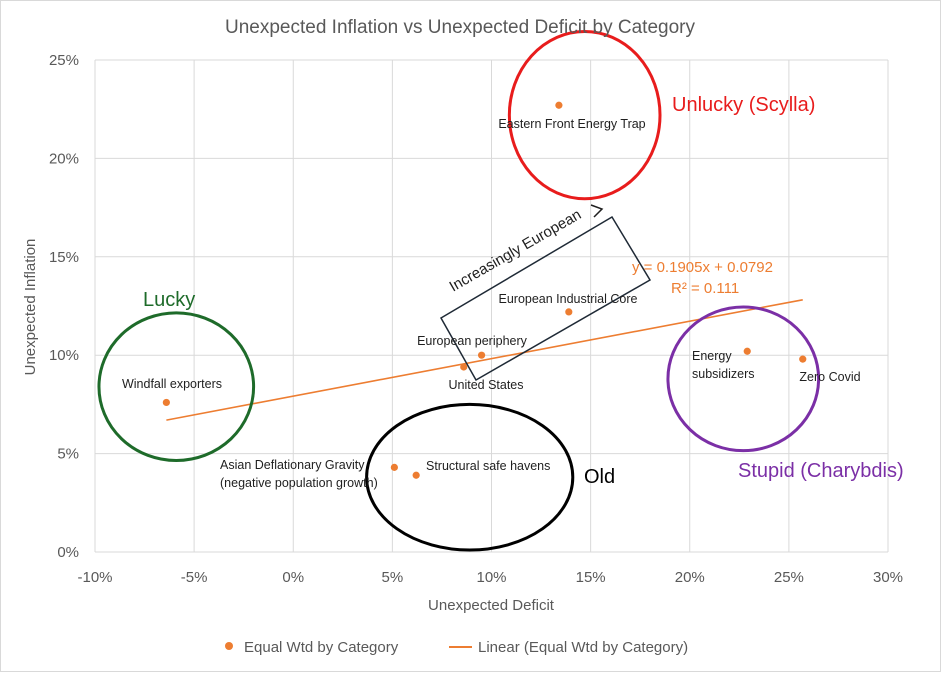  What do you see at coordinates (690, 577) in the screenshot?
I see `x-tick-label: 20%` at bounding box center [690, 577].